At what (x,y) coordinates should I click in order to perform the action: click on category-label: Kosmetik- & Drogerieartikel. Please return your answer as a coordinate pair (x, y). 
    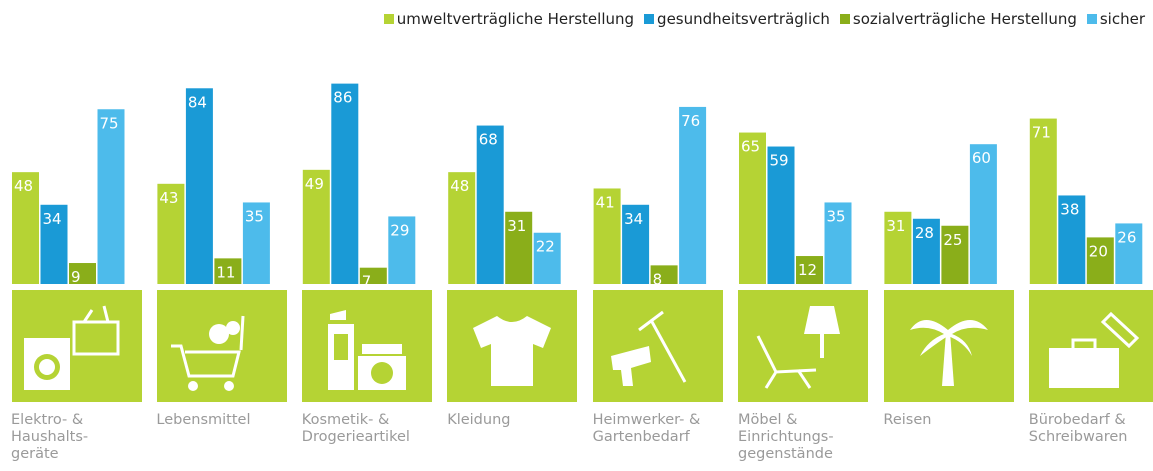
    Looking at the image, I should click on (355, 428).